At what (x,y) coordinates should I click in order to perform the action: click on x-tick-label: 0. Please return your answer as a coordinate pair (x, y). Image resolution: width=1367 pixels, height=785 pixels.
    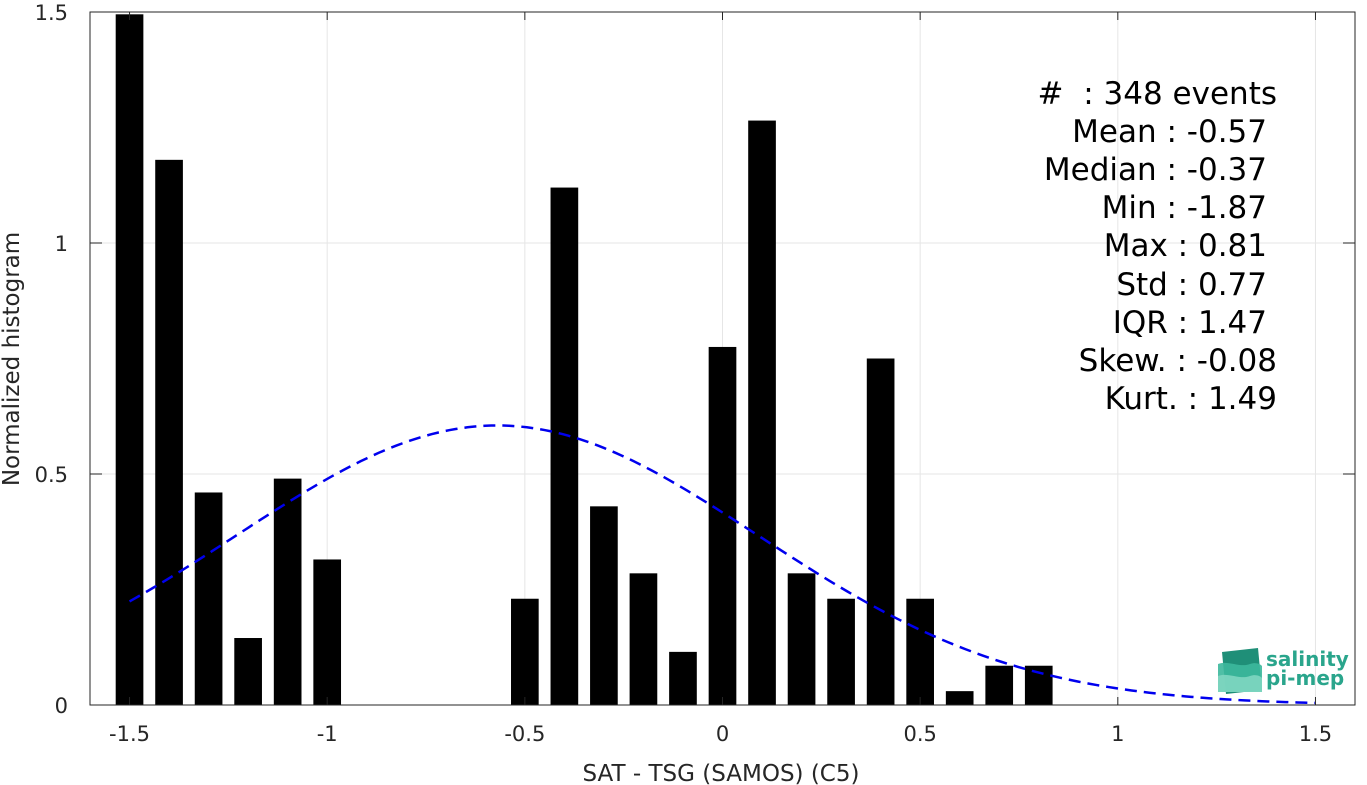
    Looking at the image, I should click on (722, 734).